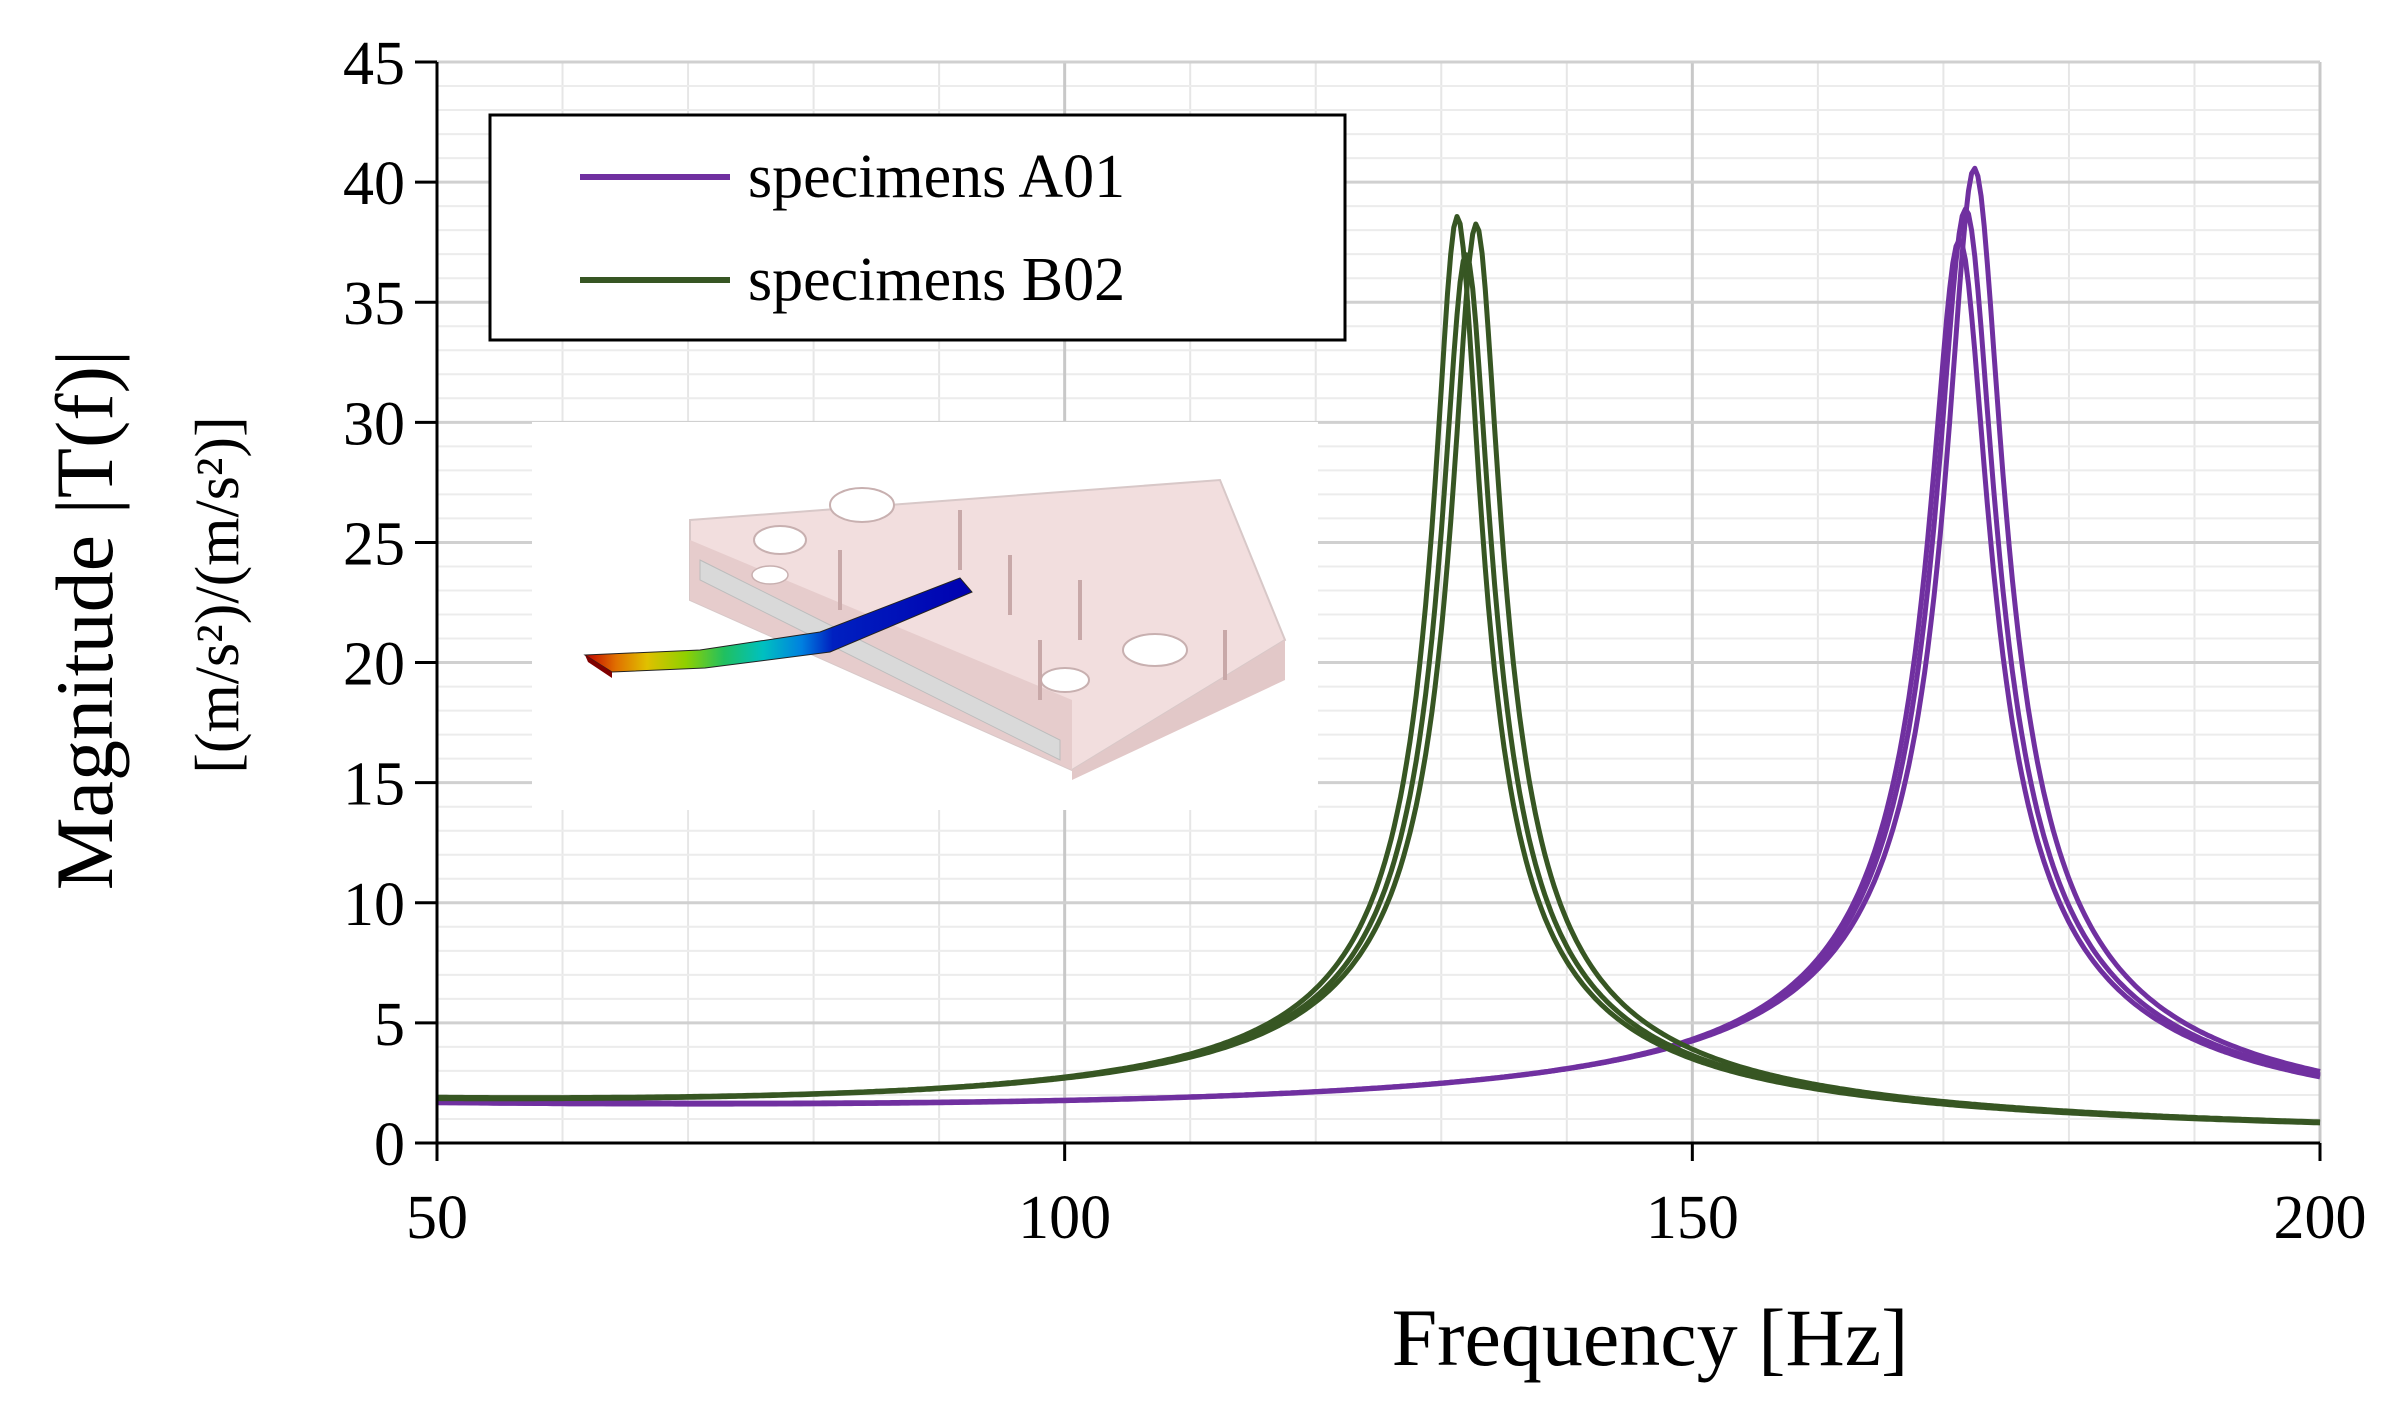  Describe the element at coordinates (389, 1025) in the screenshot. I see `y-tick-label: 5` at that location.